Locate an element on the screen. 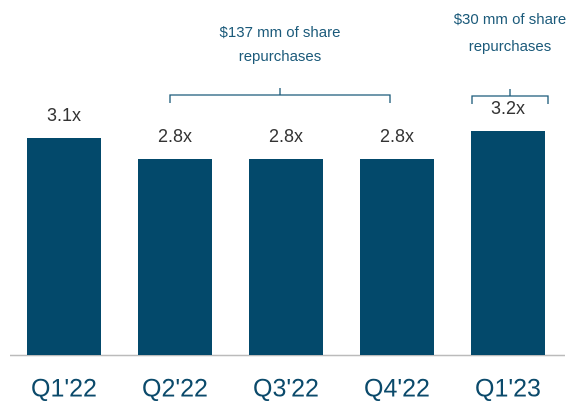 The width and height of the screenshot is (587, 419). data-label: 3.1x is located at coordinates (64, 115).